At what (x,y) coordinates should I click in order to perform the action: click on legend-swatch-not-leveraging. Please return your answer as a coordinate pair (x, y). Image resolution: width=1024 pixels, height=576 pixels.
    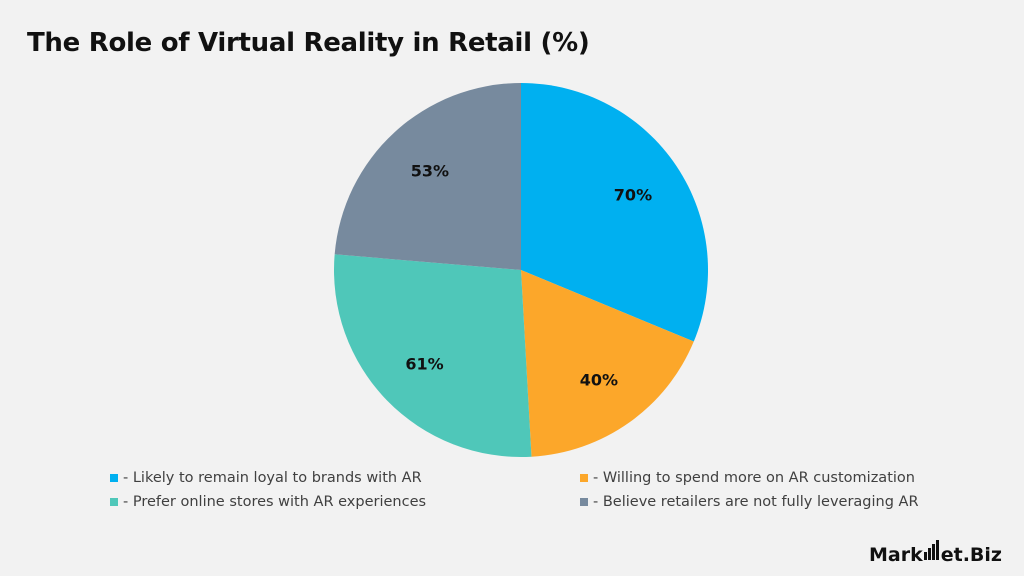
    Looking at the image, I should click on (584, 502).